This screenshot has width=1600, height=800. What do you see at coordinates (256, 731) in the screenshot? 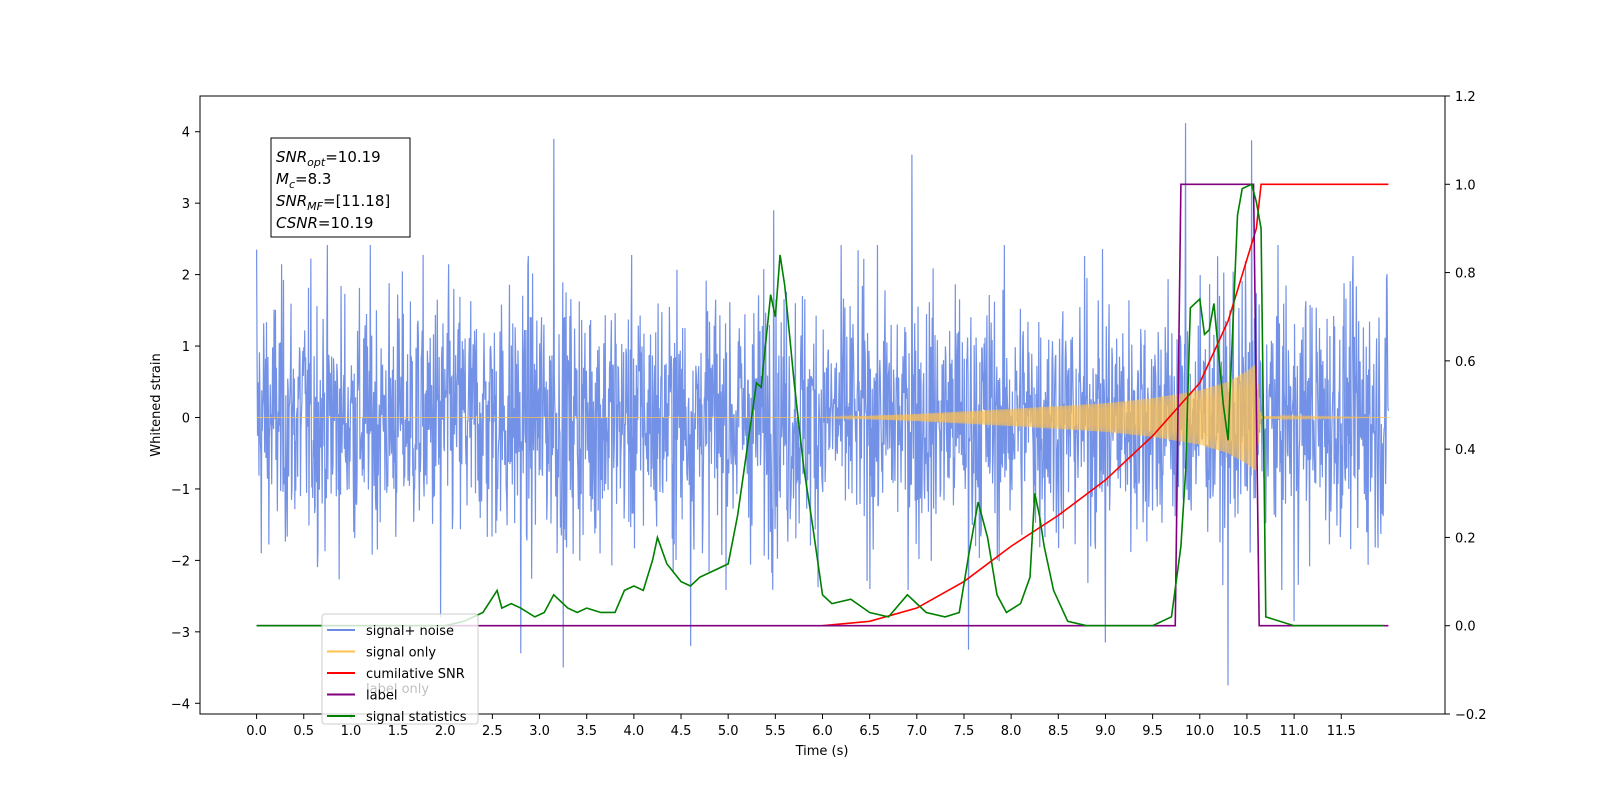
I see `x-tick-label: 0.0` at bounding box center [256, 731].